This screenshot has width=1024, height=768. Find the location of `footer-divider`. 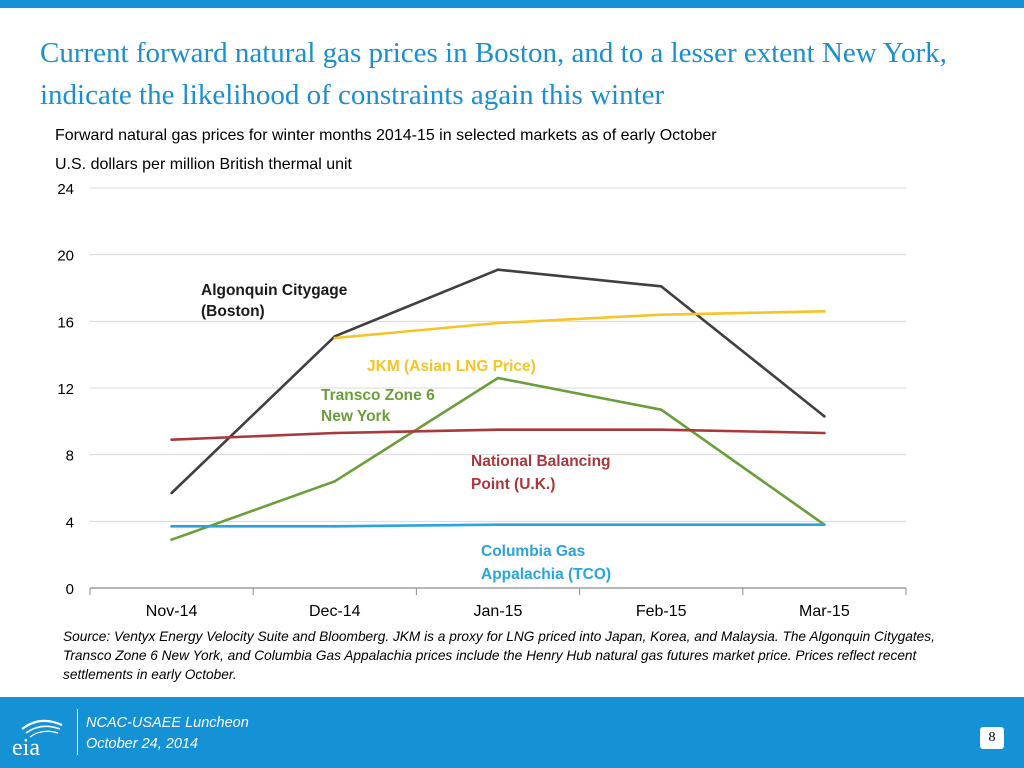

footer-divider is located at coordinates (77, 732).